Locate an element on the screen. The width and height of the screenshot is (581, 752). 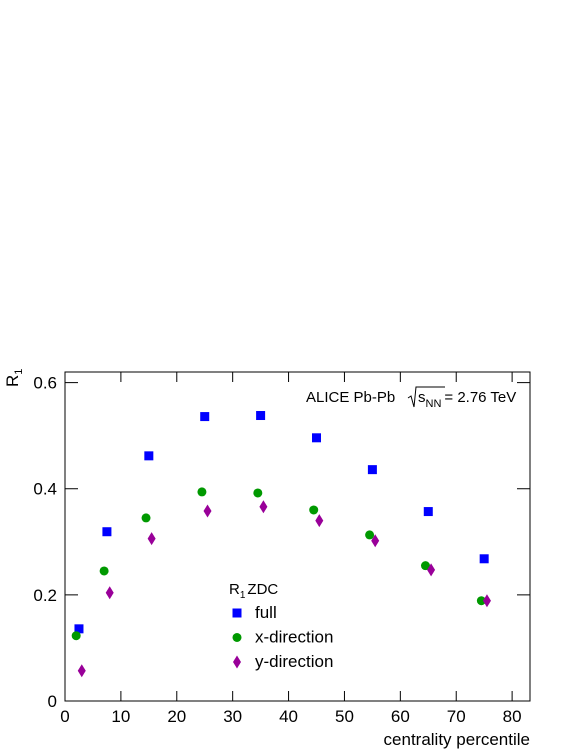
annotation-sub: NN is located at coordinates (434, 404).